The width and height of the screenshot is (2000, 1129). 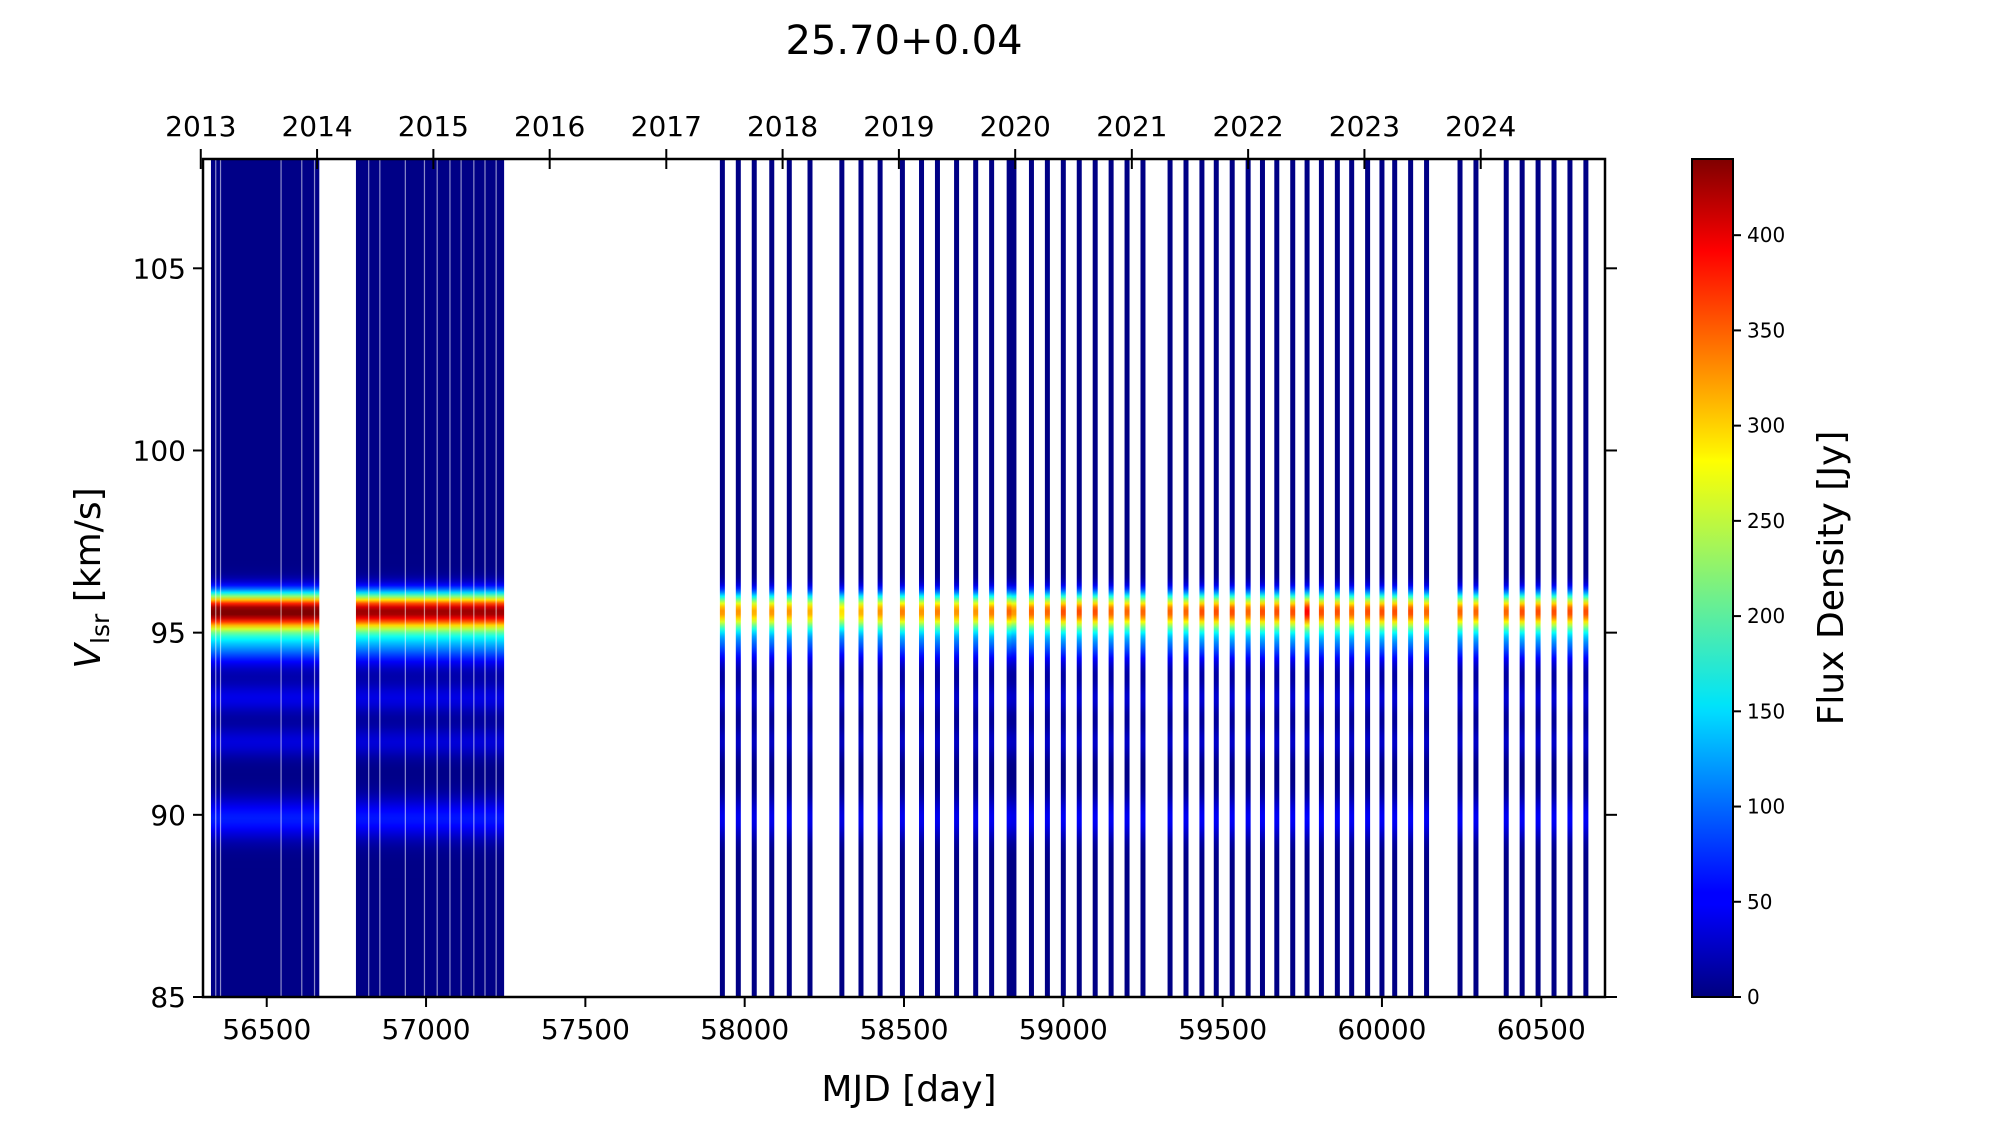 What do you see at coordinates (903, 41) in the screenshot?
I see `chart-title: 25.70+0.04` at bounding box center [903, 41].